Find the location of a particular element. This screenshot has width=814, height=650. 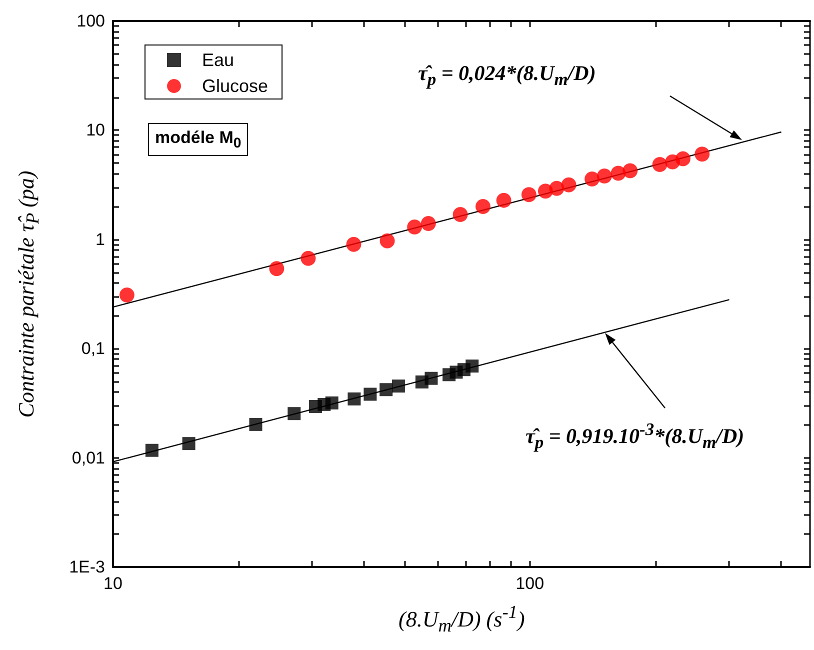

annotation: τ̂$_{p}$ = 0,919.10$^{-3}$*(8.U$_{m}$/D) is located at coordinates (635, 436).